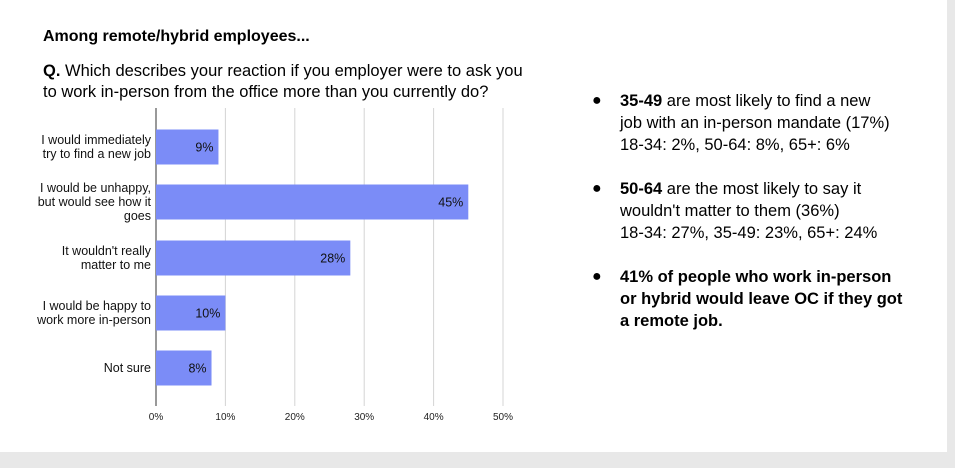 The height and width of the screenshot is (468, 955). Describe the element at coordinates (52, 71) in the screenshot. I see `question-prefix: Q.` at that location.